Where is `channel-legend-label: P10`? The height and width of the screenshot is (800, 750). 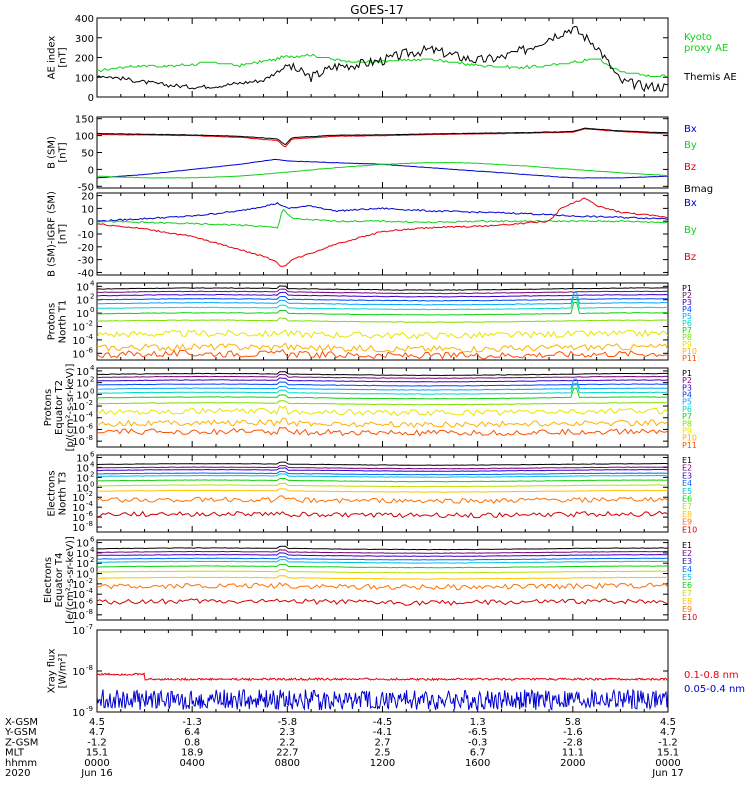 channel-legend-label: P10 is located at coordinates (689, 438).